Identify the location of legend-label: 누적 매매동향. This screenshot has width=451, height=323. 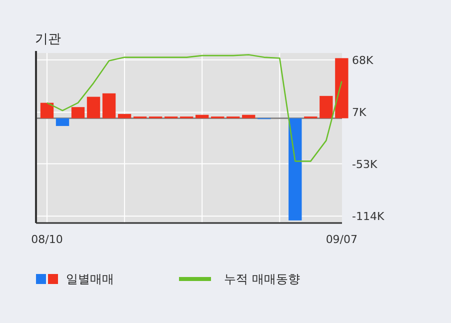
(262, 279).